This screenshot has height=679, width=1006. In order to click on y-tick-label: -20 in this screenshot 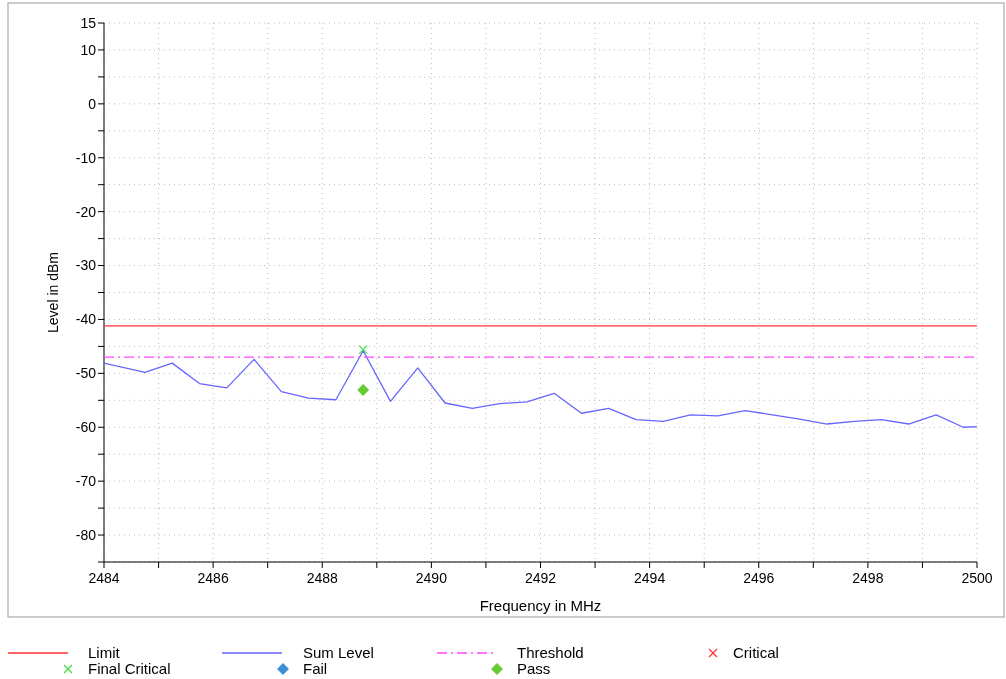, I will do `click(86, 211)`.